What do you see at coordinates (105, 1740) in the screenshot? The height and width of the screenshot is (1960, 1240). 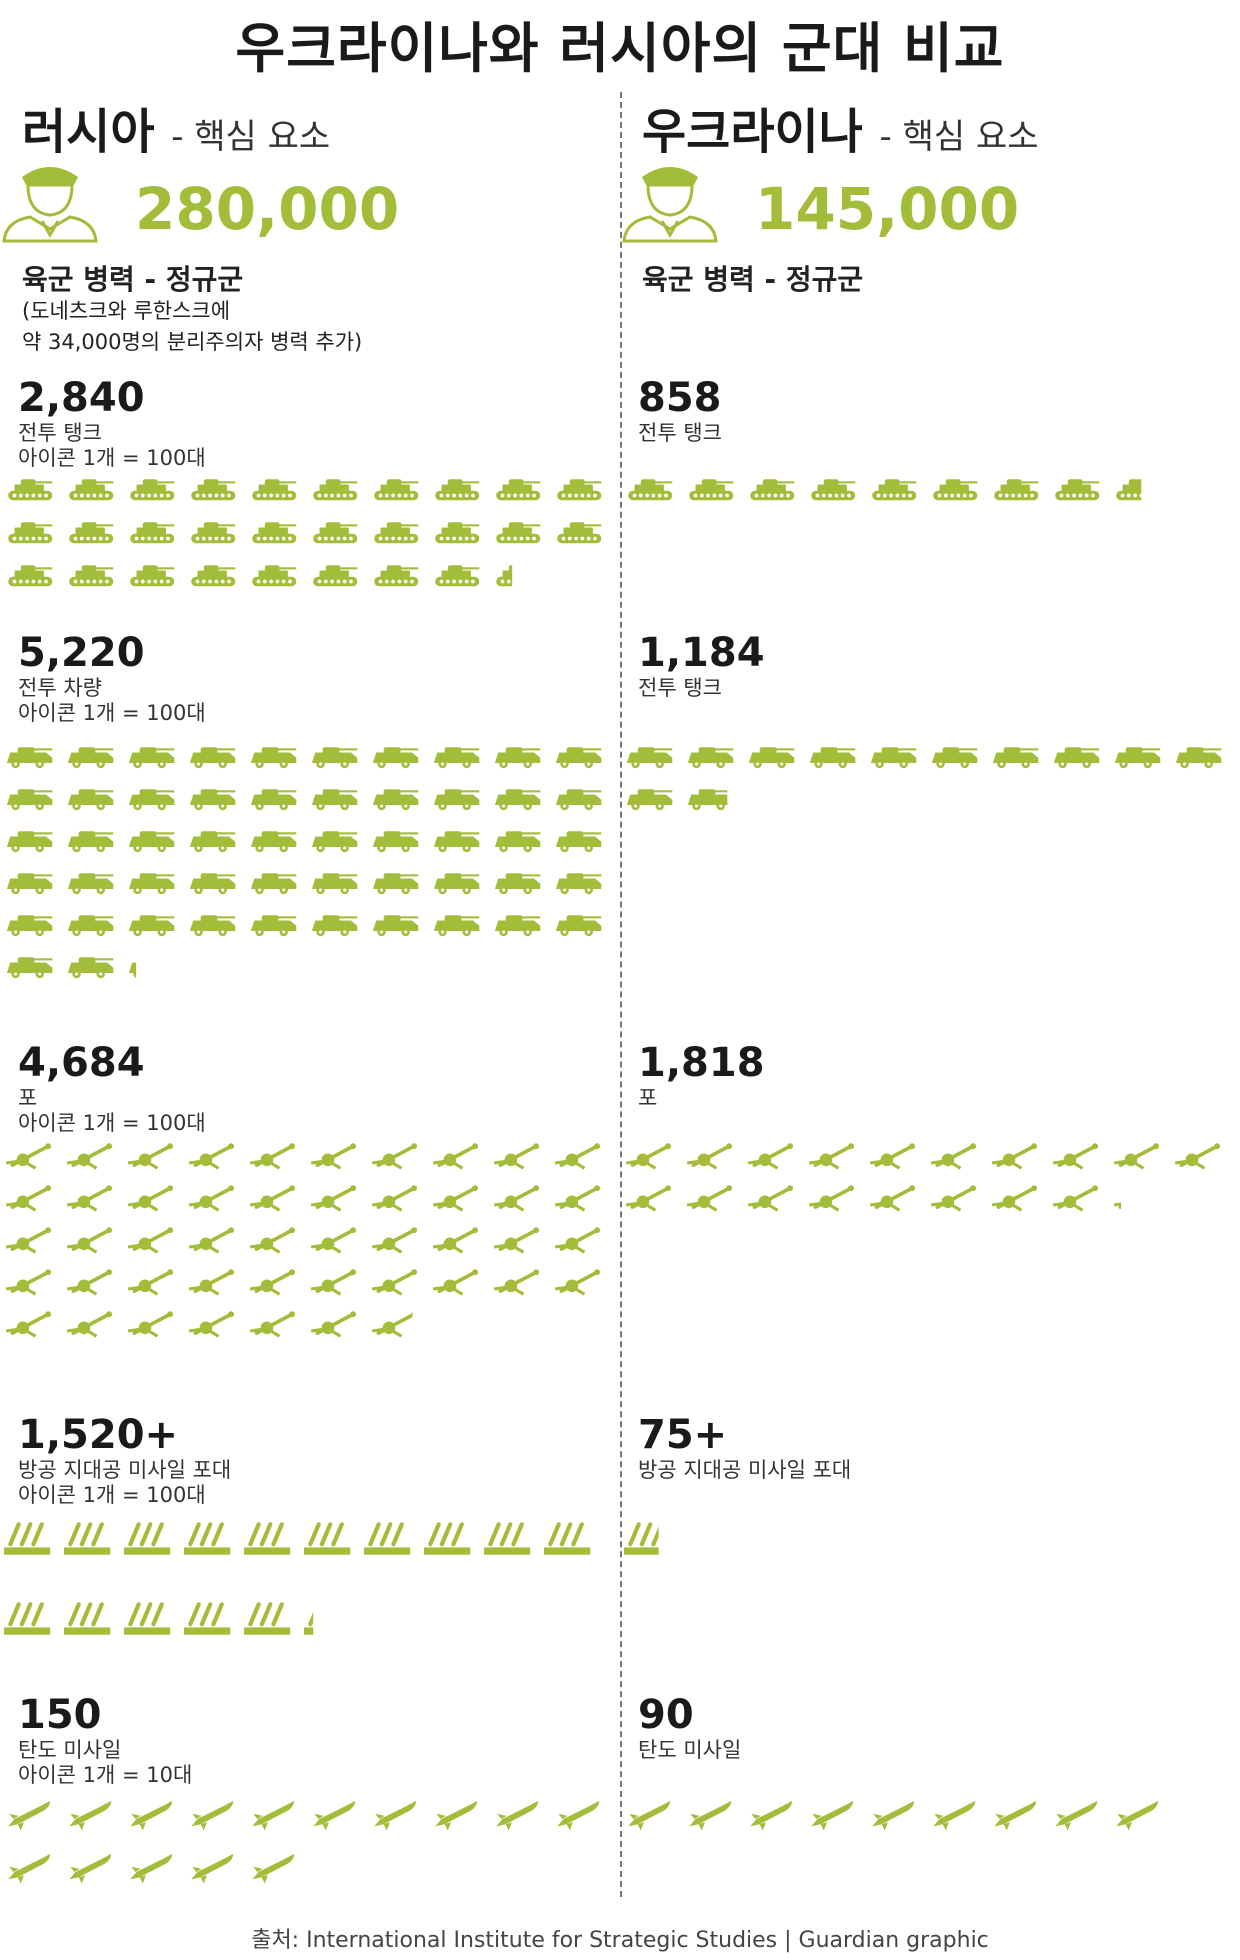 I see `russia-stat-5: 150 탄도 미사일 아이콘 1개 = 10대` at bounding box center [105, 1740].